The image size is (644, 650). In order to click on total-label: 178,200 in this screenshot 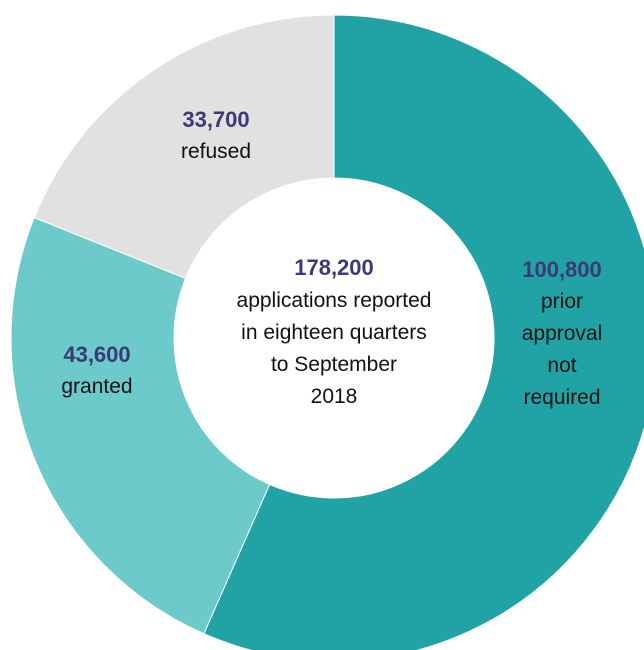, I will do `click(334, 267)`.